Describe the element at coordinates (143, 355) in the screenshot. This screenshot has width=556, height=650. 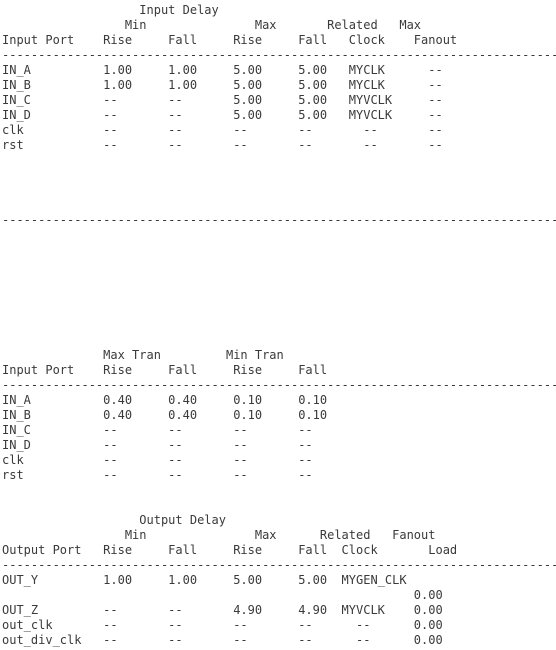
I see `report-line: Max Tran Min Tran` at that location.